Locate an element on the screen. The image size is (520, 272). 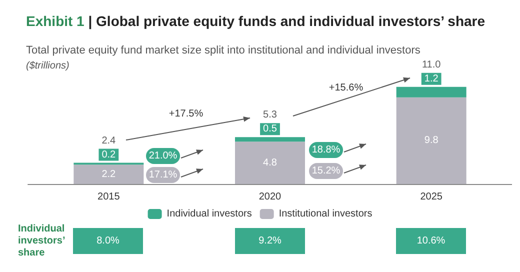
total-label: 5.3 is located at coordinates (270, 115).